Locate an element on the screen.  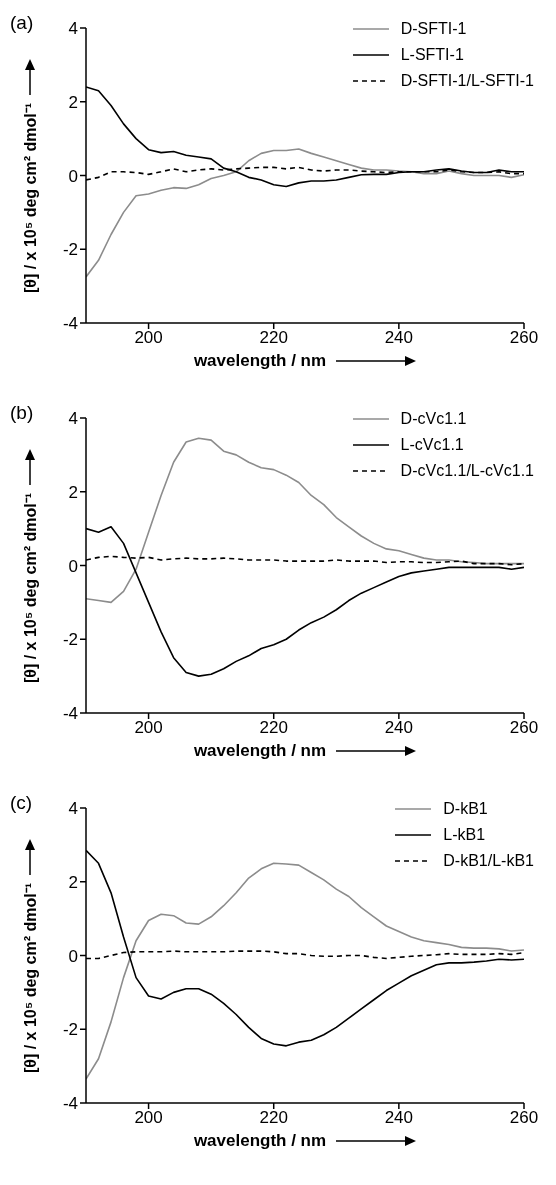
legend-label: L-kB1 is located at coordinates (464, 835).